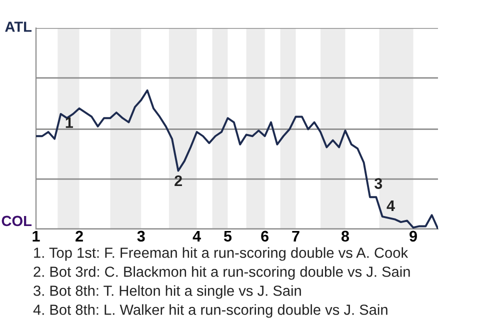  What do you see at coordinates (178, 180) in the screenshot?
I see `annotation: 2` at bounding box center [178, 180].